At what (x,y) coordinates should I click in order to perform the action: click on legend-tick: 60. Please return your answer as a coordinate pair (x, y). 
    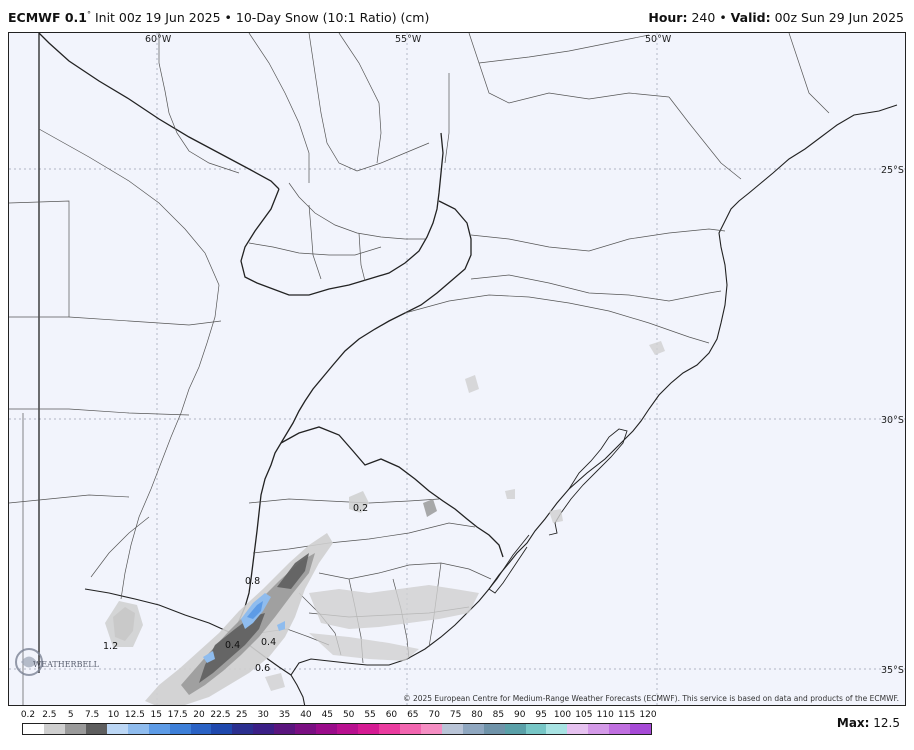
    Looking at the image, I should click on (391, 715).